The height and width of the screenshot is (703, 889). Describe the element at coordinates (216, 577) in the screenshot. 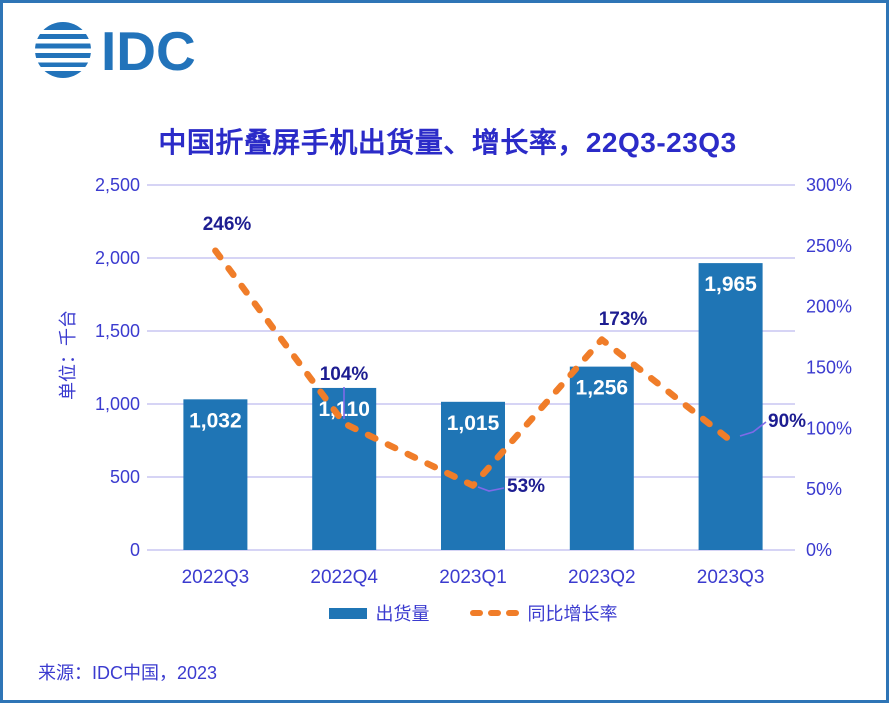

I see `x-axis-category-label: 2022Q3` at that location.